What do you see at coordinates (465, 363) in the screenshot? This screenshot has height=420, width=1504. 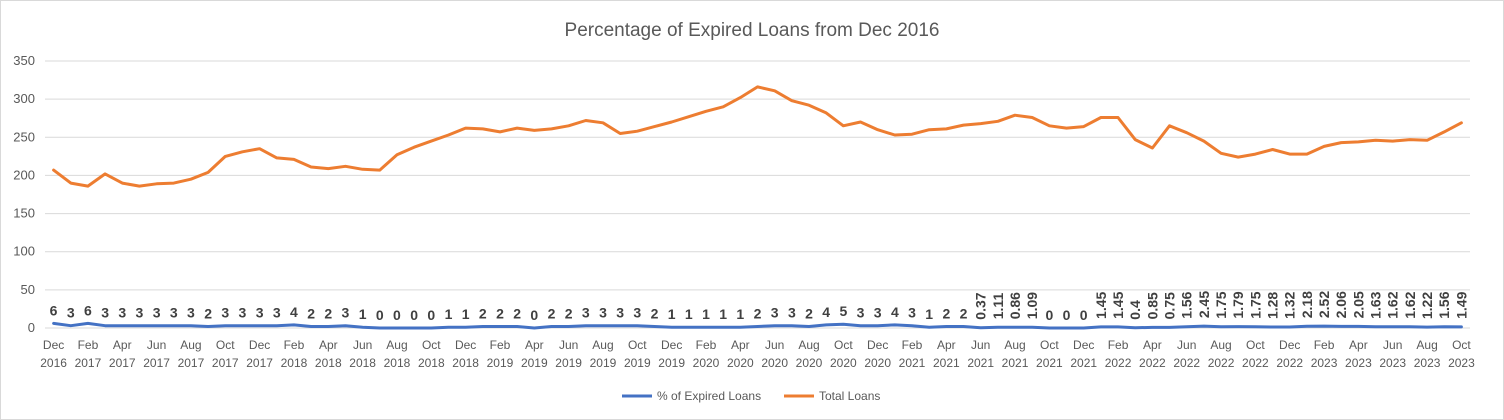 I see `x-tick-year: 2018` at bounding box center [465, 363].